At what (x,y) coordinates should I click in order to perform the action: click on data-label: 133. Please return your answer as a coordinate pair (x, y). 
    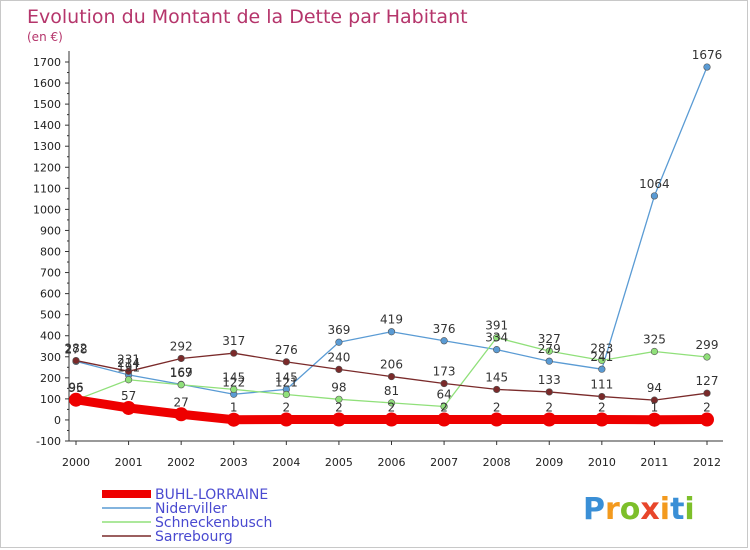
    Looking at the image, I should click on (549, 380).